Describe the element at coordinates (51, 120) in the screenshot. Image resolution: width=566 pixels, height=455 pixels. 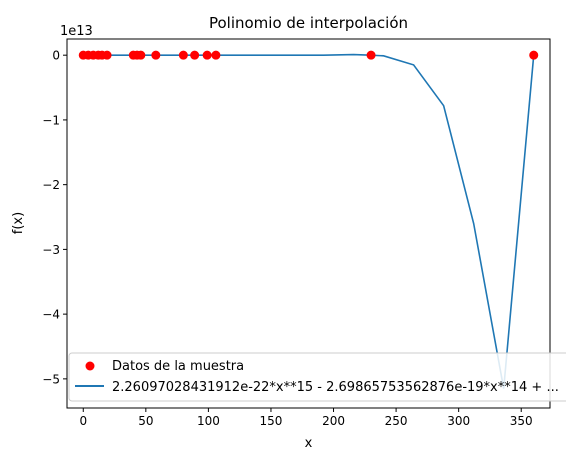
I see `y-tick-label: −1` at that location.